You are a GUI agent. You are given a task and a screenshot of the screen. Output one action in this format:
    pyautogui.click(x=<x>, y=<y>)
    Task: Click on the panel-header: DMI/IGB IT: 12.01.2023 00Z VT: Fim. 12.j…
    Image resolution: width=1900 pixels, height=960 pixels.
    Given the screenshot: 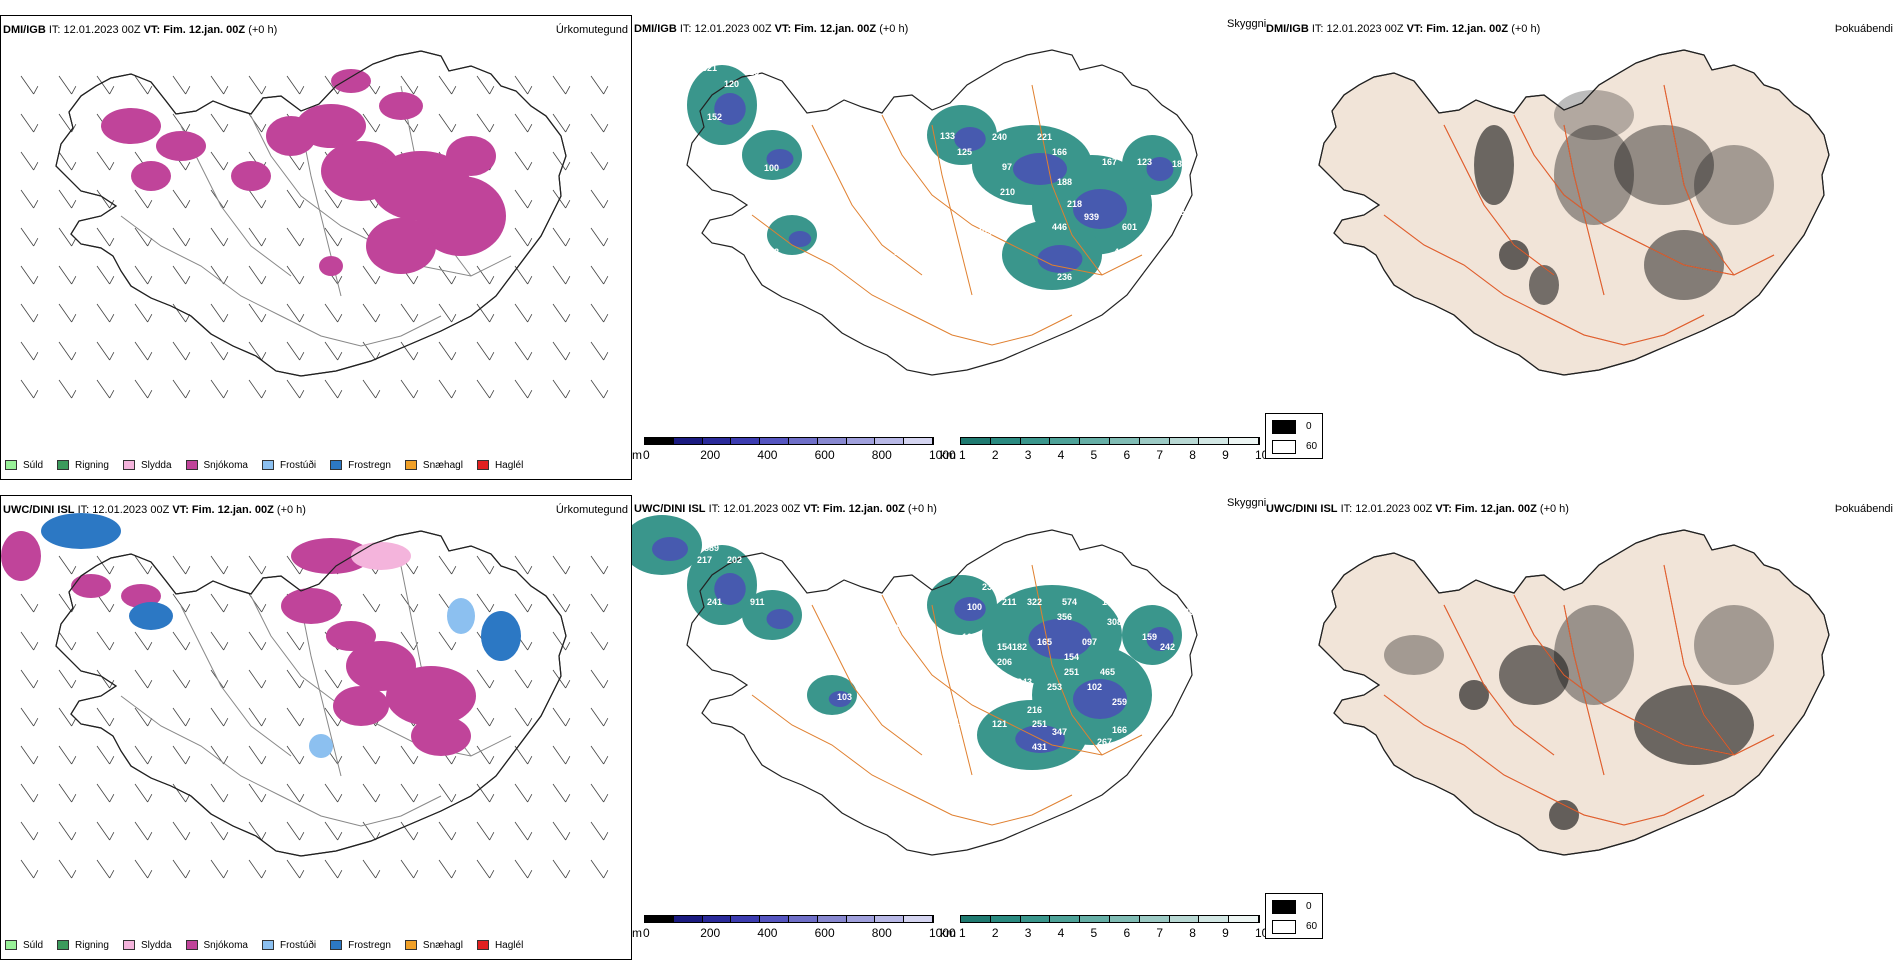 What is the action you would take?
    pyautogui.click(x=1403, y=29)
    